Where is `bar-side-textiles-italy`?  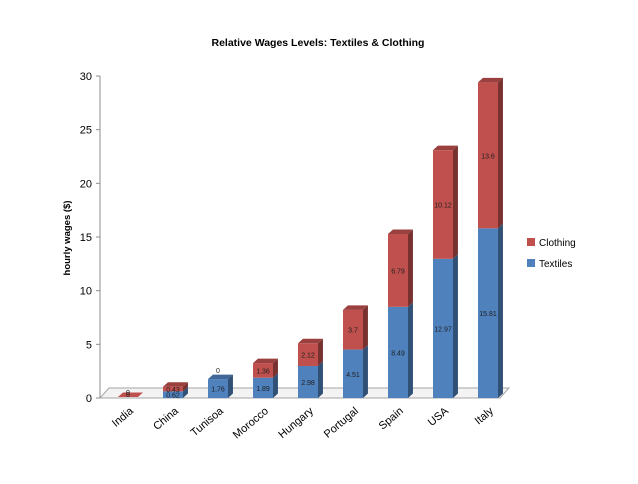 bar-side-textiles-italy is located at coordinates (500, 310).